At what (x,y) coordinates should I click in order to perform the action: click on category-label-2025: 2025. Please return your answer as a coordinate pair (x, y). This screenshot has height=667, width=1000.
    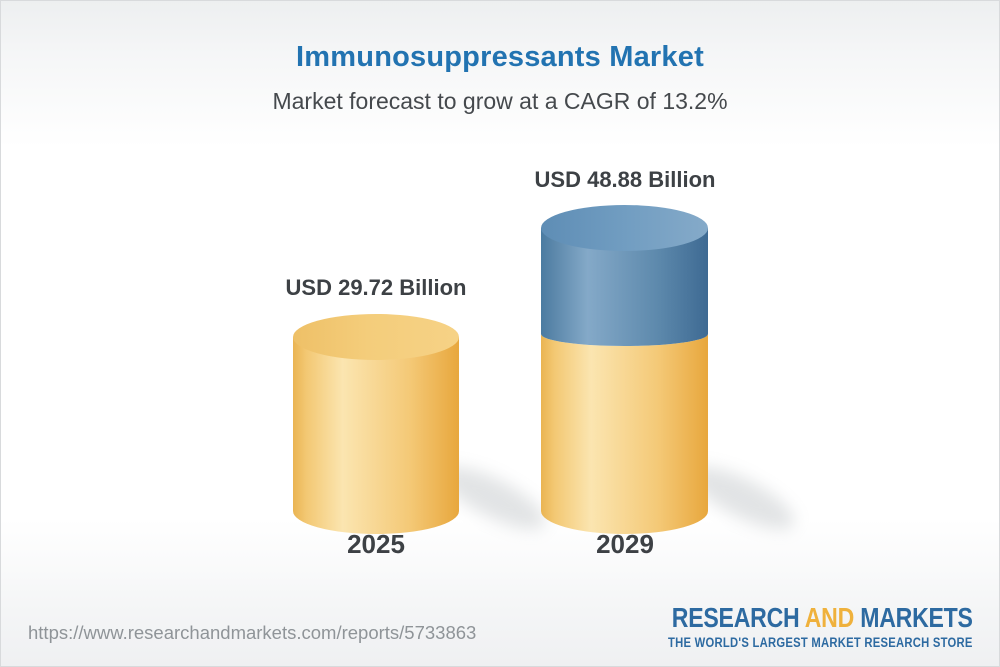
    Looking at the image, I should click on (376, 544).